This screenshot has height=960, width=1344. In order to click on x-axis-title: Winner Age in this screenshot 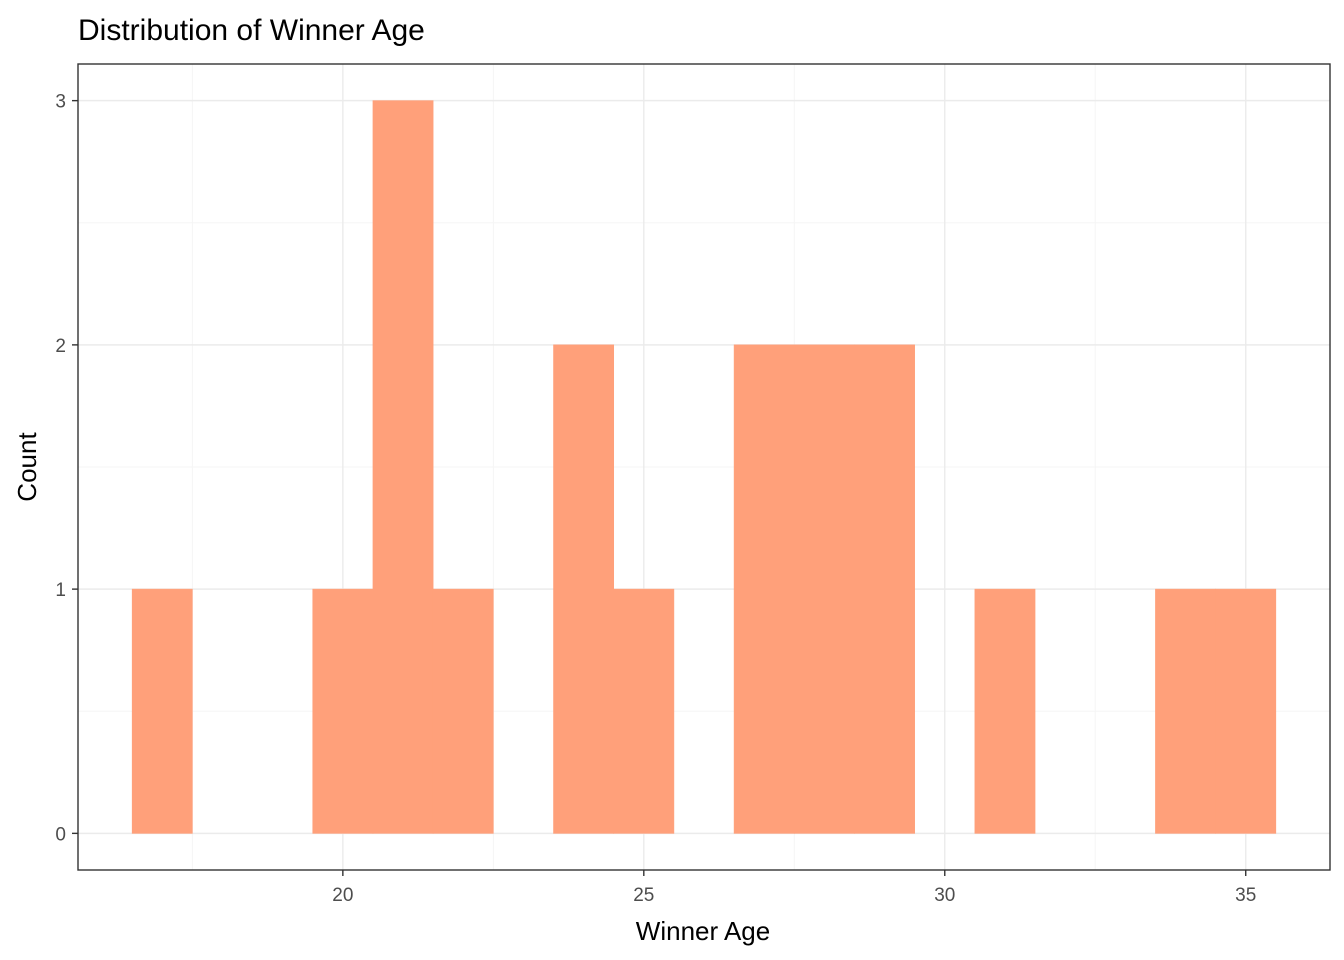, I will do `click(703, 931)`.